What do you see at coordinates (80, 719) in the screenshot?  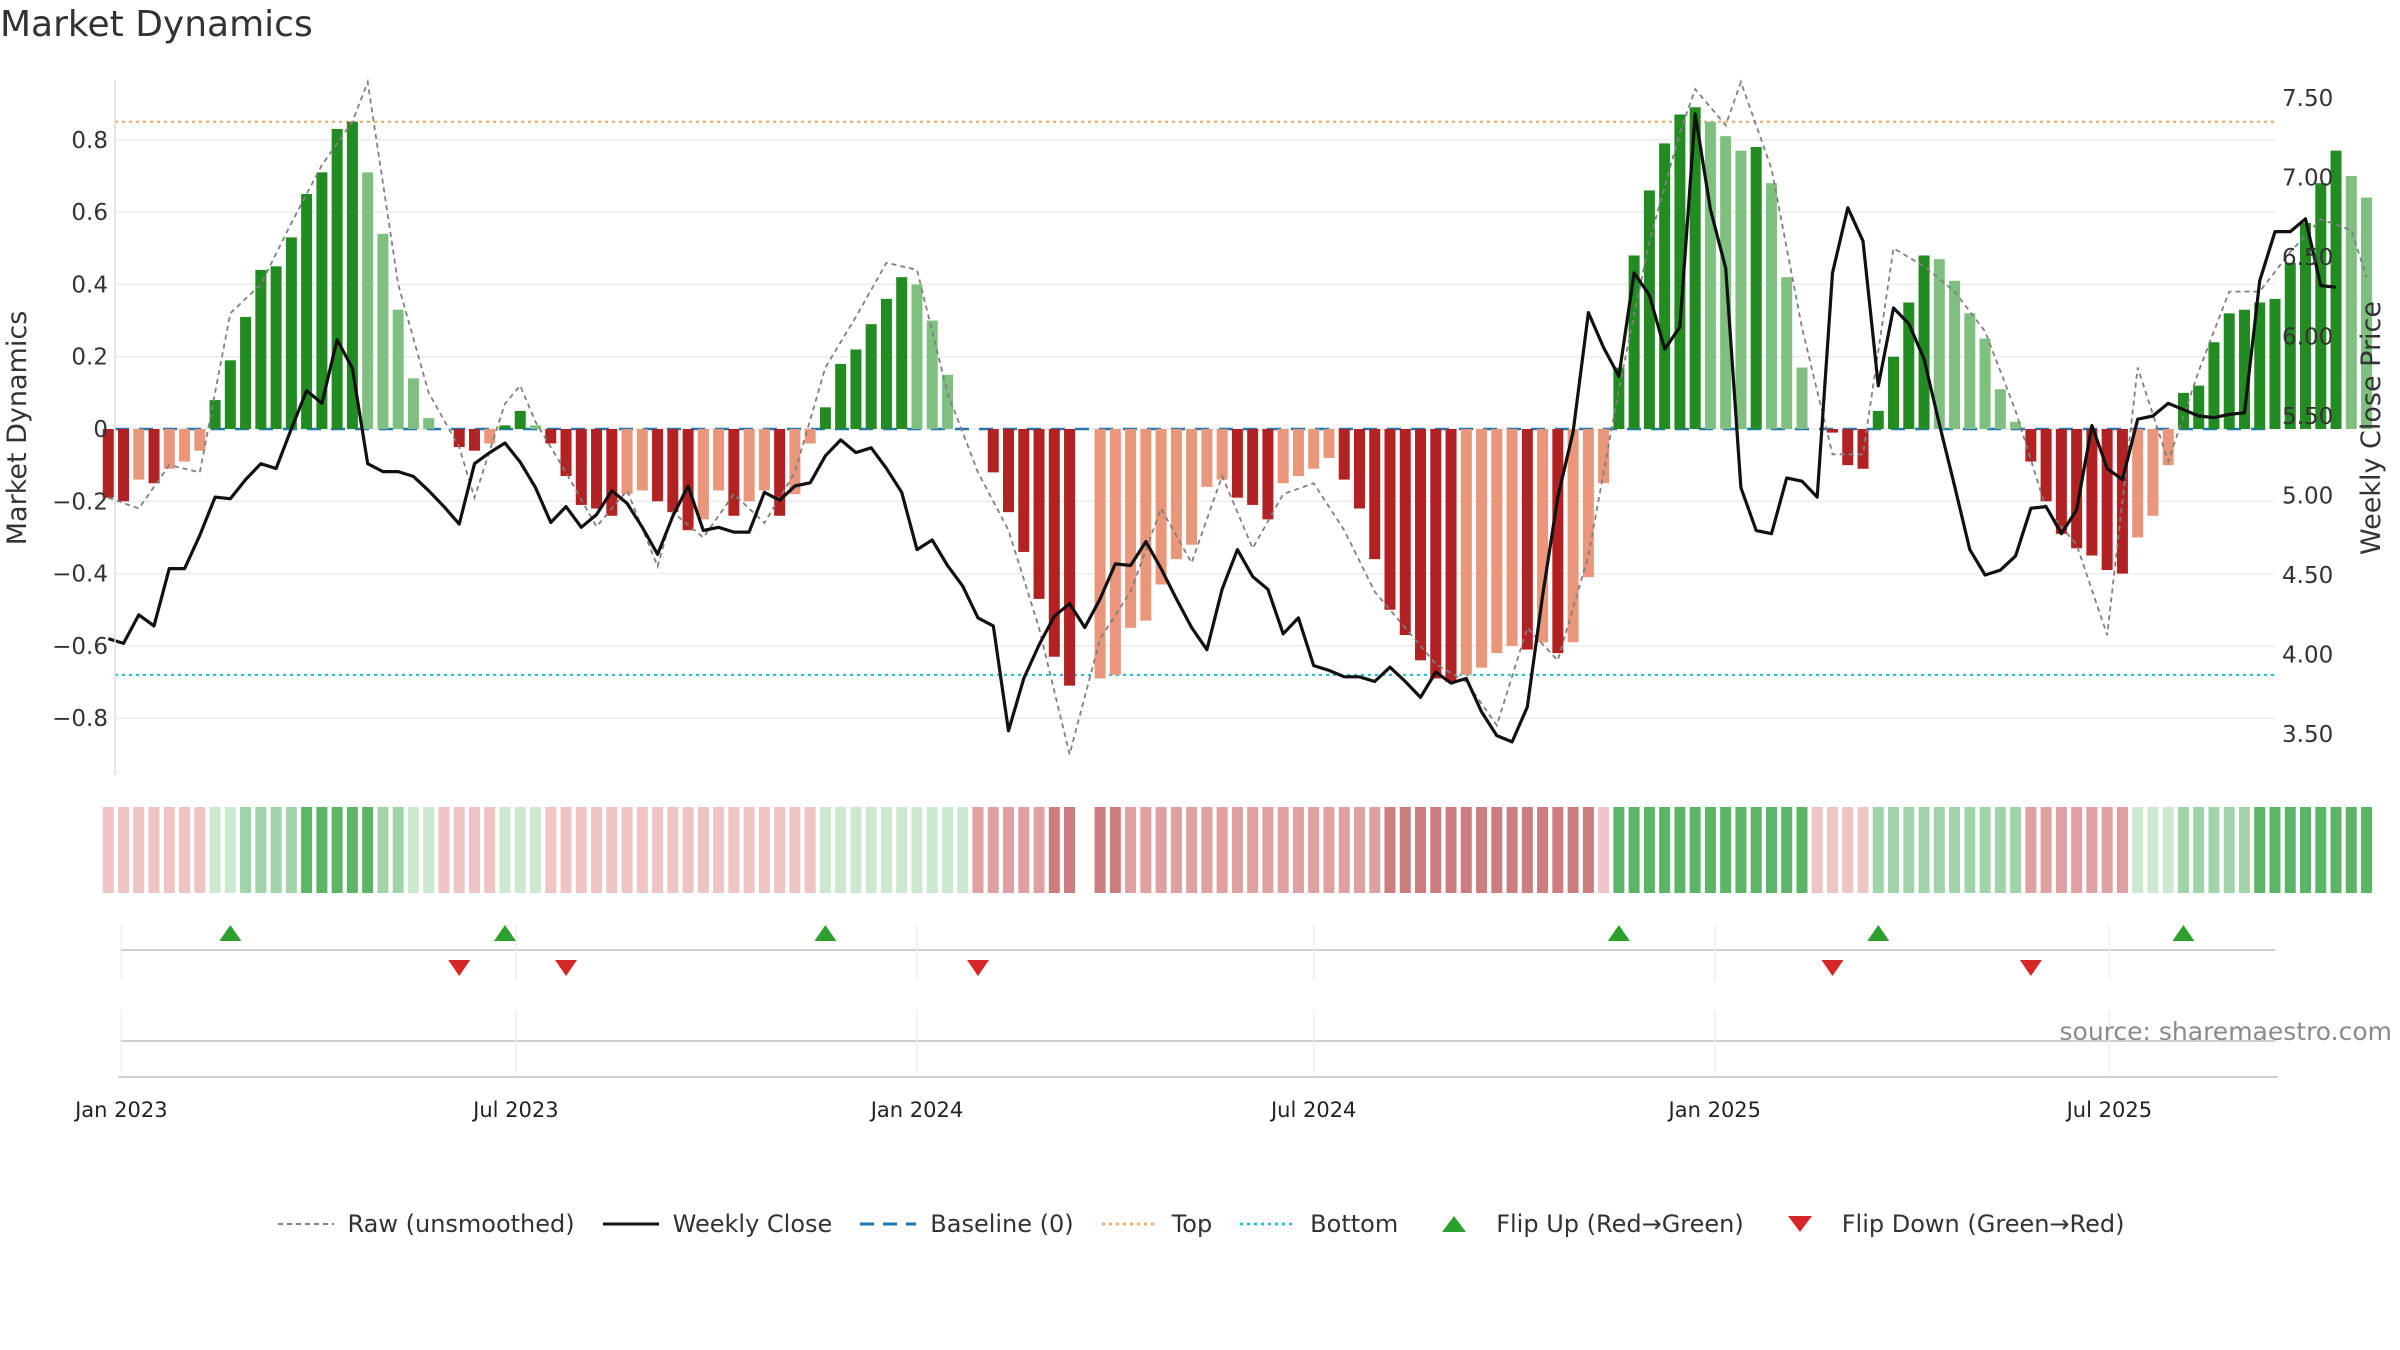 I see `y-tick-label: −0.8` at bounding box center [80, 719].